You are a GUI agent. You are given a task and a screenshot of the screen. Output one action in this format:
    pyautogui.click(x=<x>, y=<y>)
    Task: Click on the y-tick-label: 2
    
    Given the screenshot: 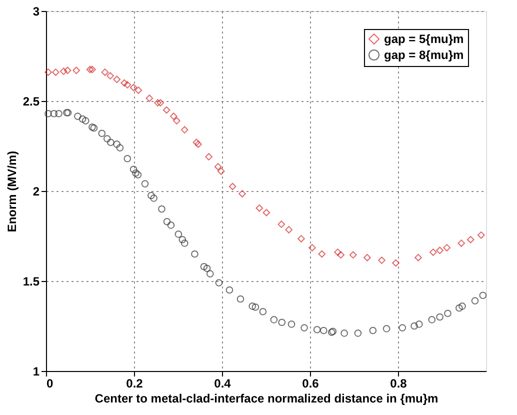 What is the action you would take?
    pyautogui.click(x=36, y=191)
    